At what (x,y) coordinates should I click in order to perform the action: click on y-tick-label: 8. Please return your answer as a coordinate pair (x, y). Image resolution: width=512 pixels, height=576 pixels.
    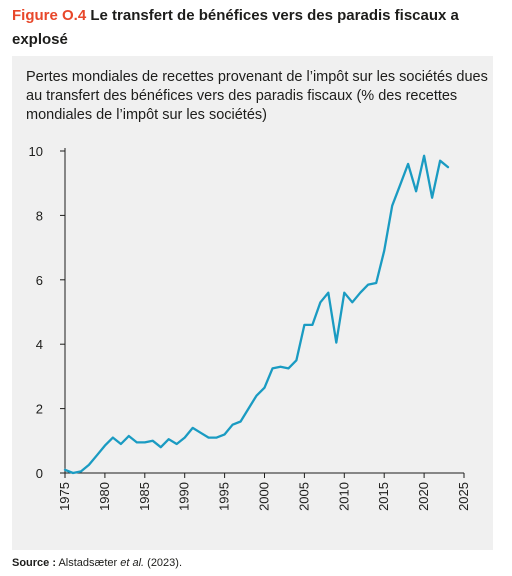
    Looking at the image, I should click on (39, 215).